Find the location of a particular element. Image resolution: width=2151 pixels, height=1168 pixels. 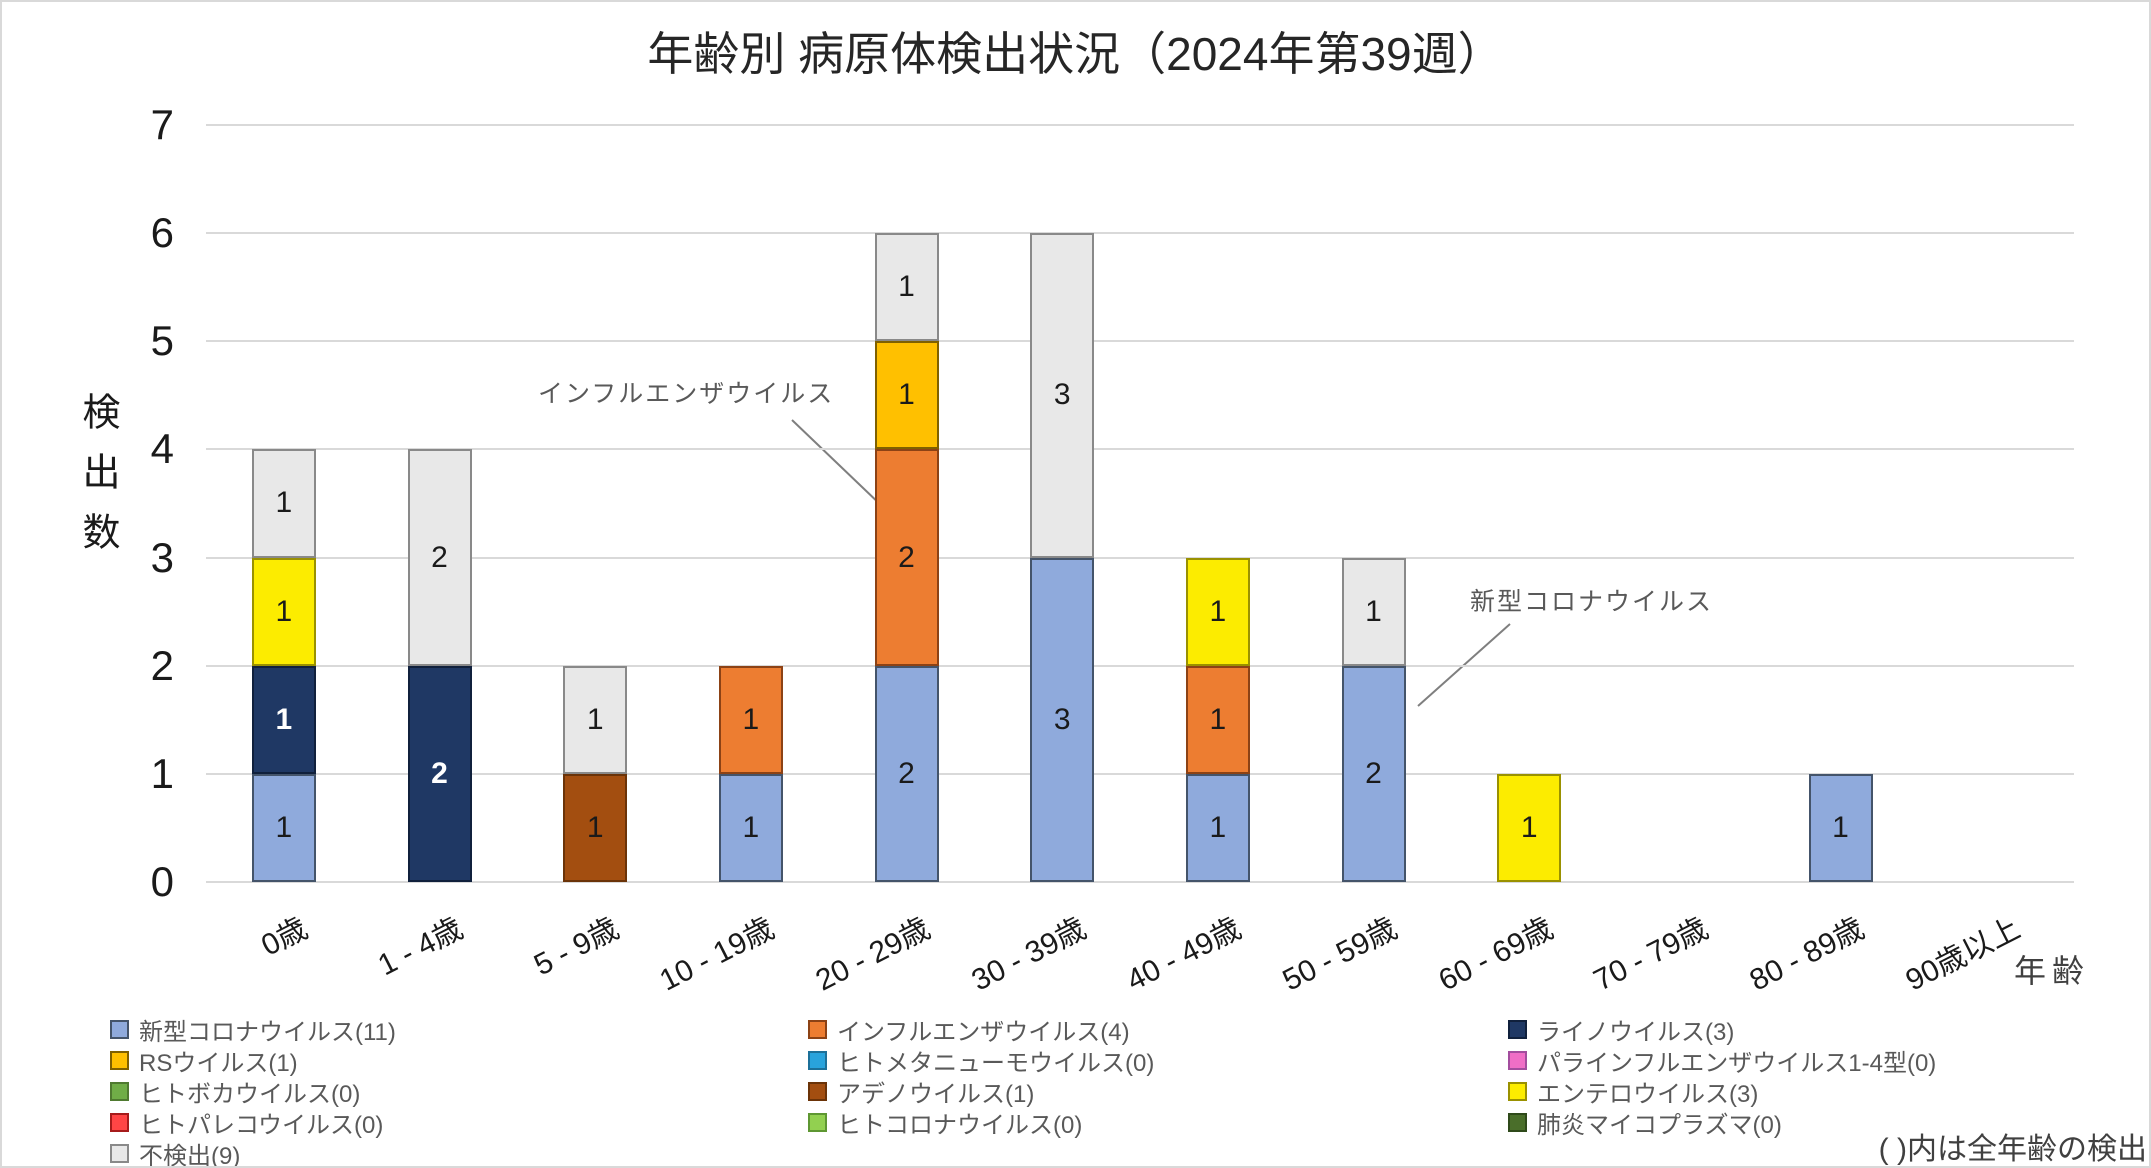

legend-item: インフルエンザウイルス(4) is located at coordinates (981, 1030).